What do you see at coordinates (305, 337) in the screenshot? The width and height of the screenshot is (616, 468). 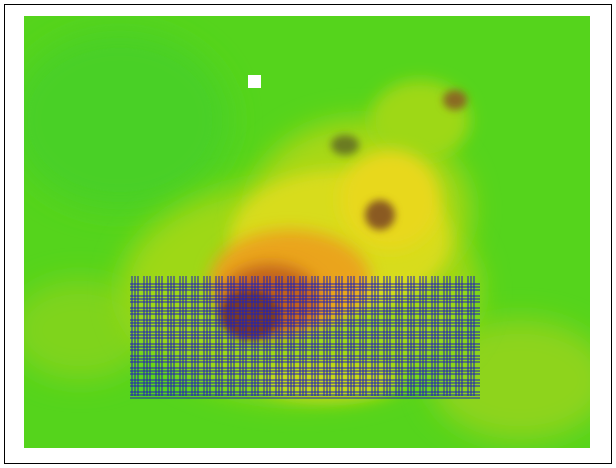 I see `survey-grid` at bounding box center [305, 337].